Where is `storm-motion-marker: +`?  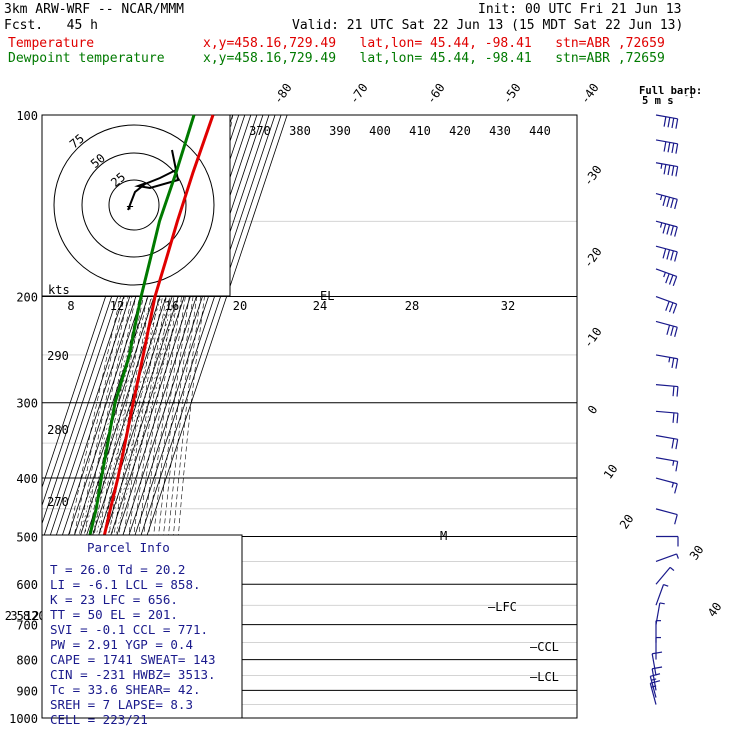 storm-motion-marker: + is located at coordinates (129, 206).